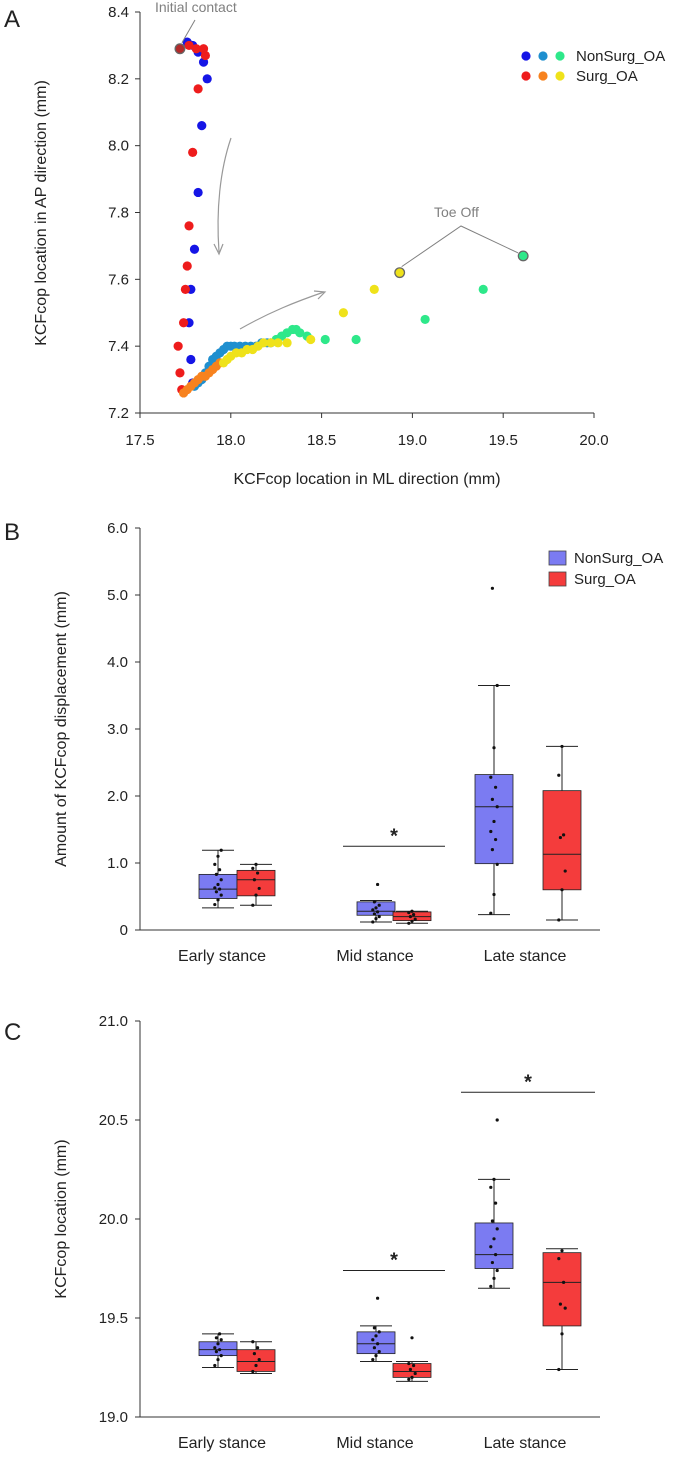  What do you see at coordinates (188, 31) in the screenshot?
I see `initial-contact-pointer` at bounding box center [188, 31].